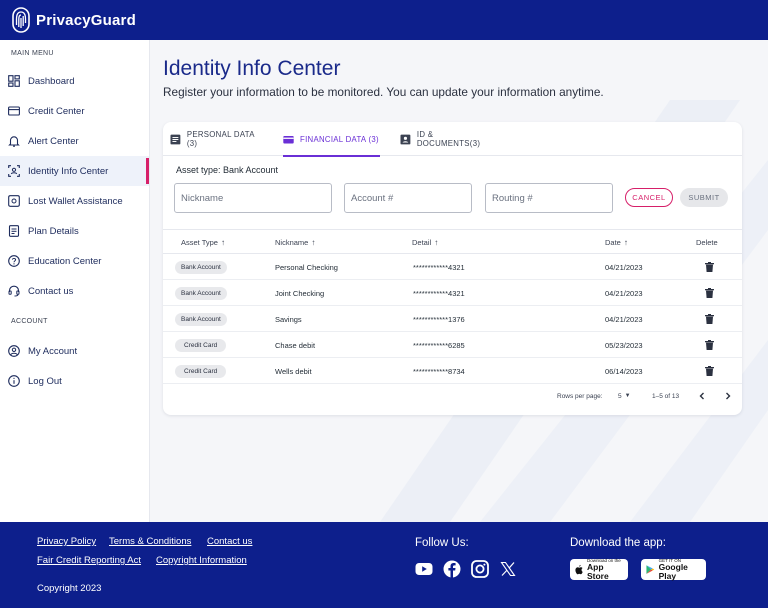  I want to click on pagination: Rows per page: 5 ▼ 1–5 of 13, so click(452, 396).